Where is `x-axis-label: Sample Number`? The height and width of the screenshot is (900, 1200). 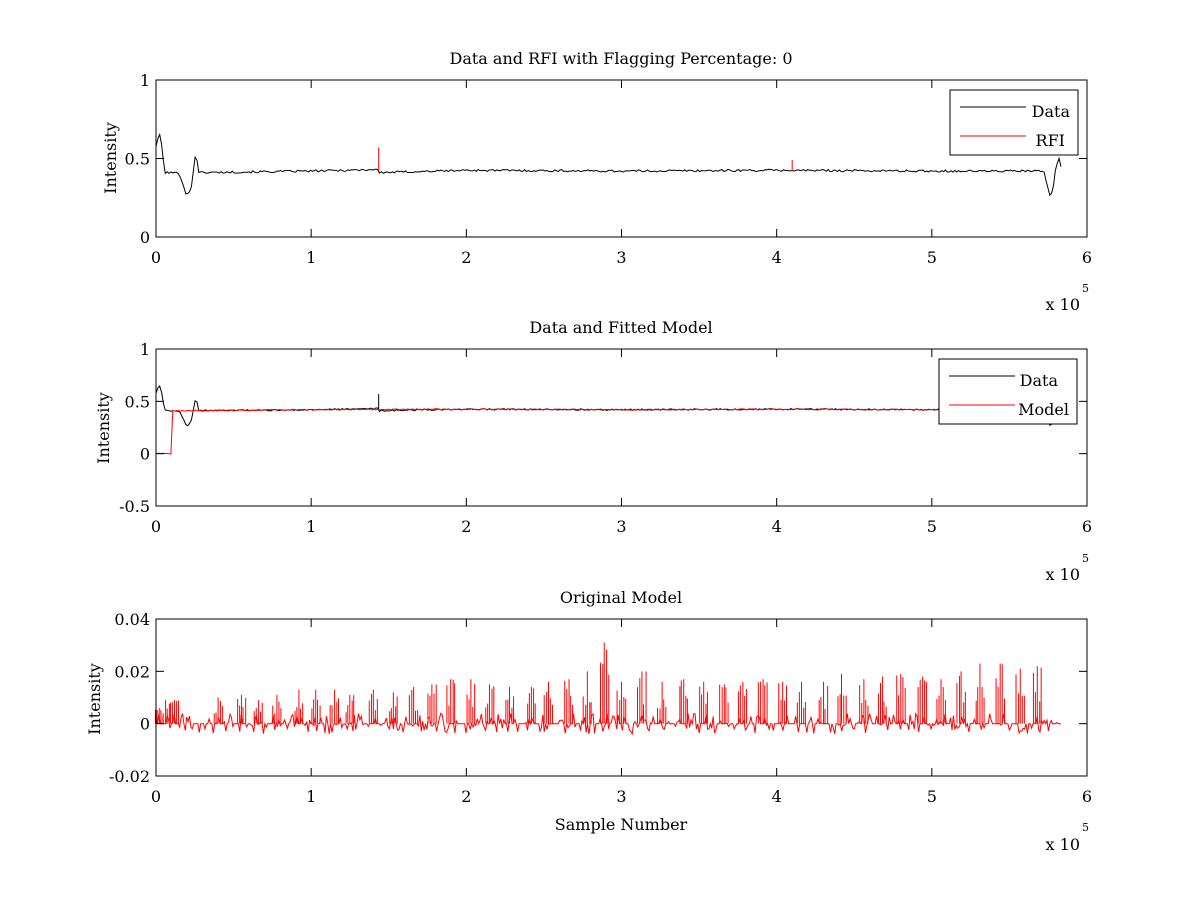
x-axis-label: Sample Number is located at coordinates (621, 824).